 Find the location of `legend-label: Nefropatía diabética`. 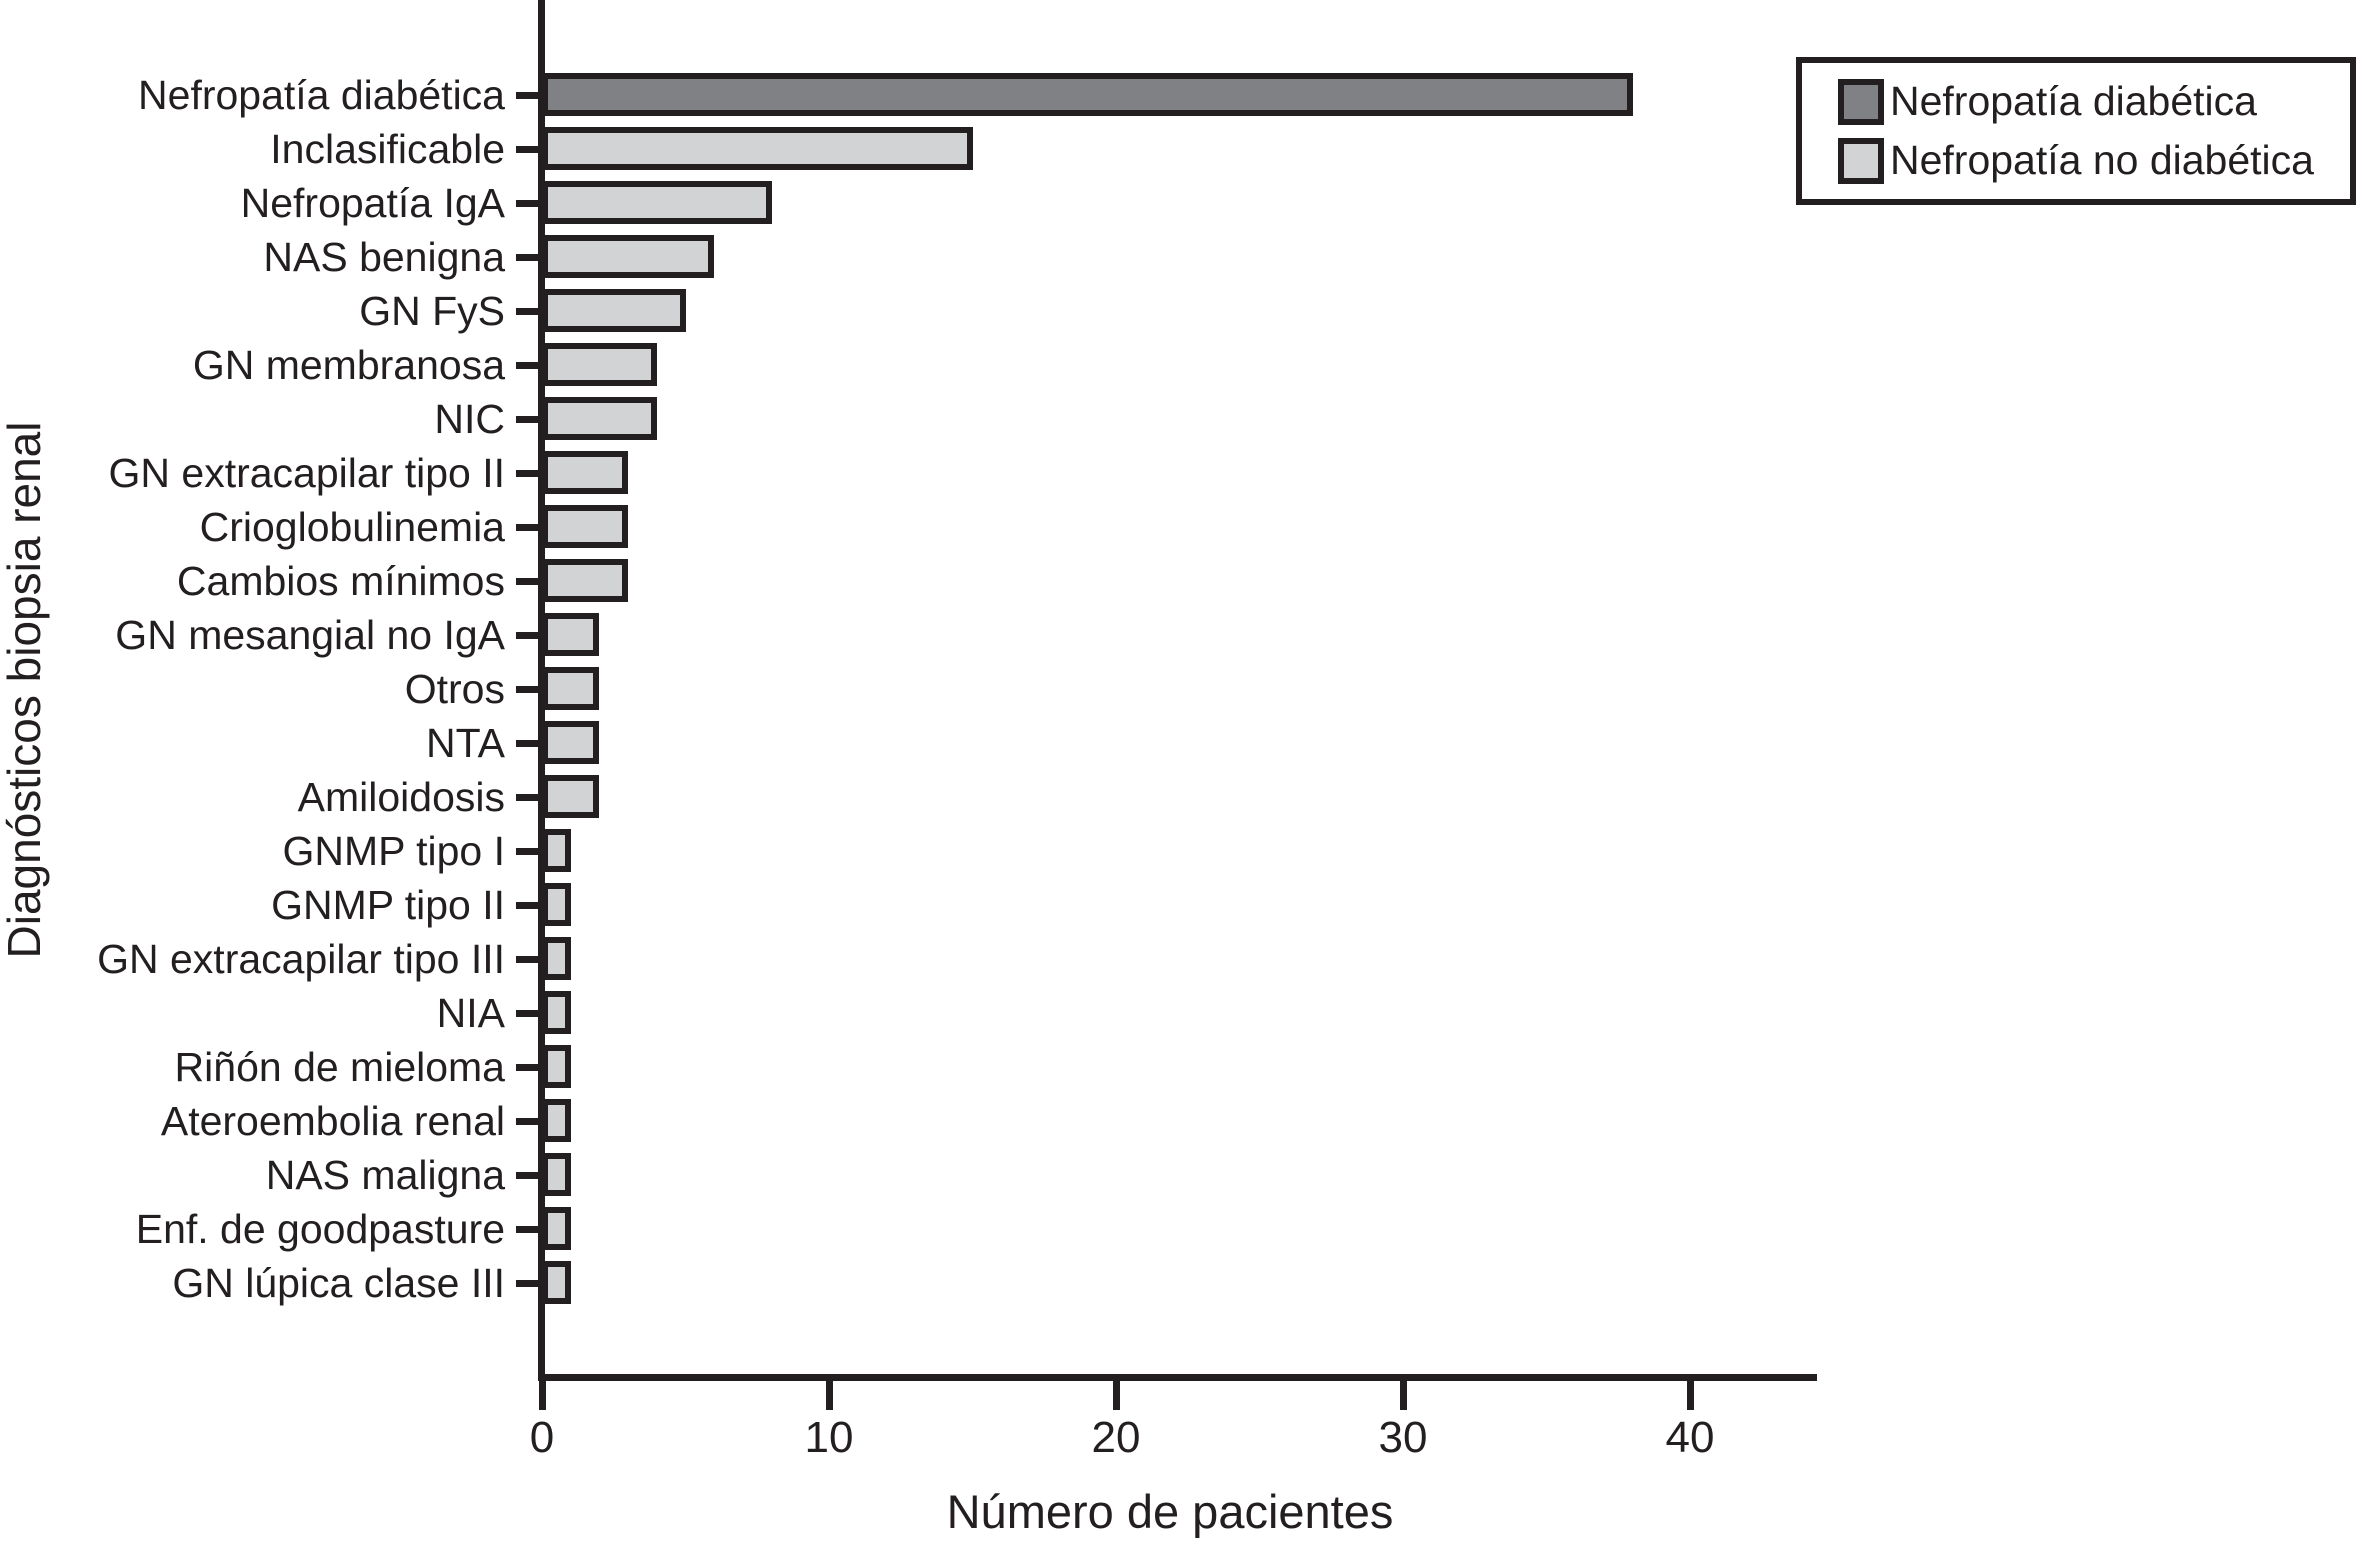

legend-label: Nefropatía diabética is located at coordinates (2073, 101).